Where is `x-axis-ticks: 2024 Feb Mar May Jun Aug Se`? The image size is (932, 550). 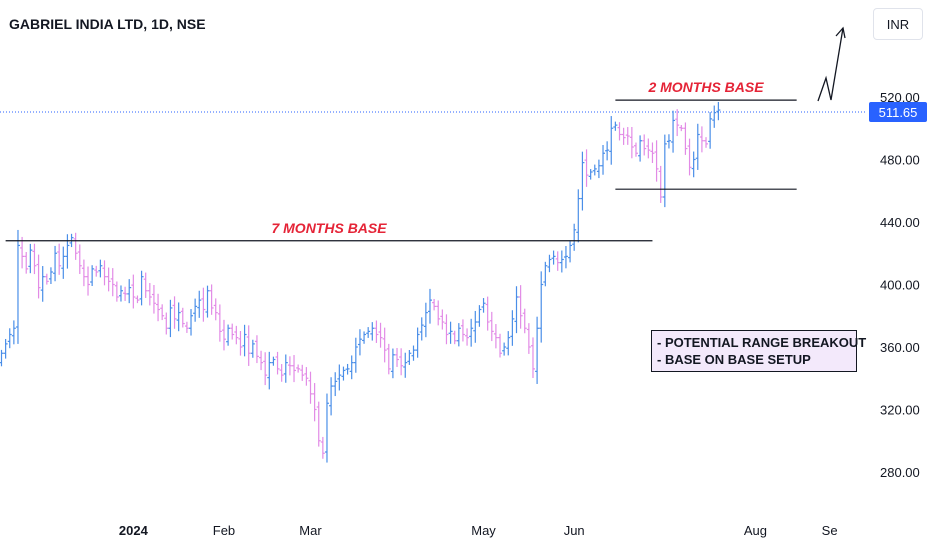
x-axis-ticks: 2024 Feb Mar May Jun Aug Se is located at coordinates (478, 530).